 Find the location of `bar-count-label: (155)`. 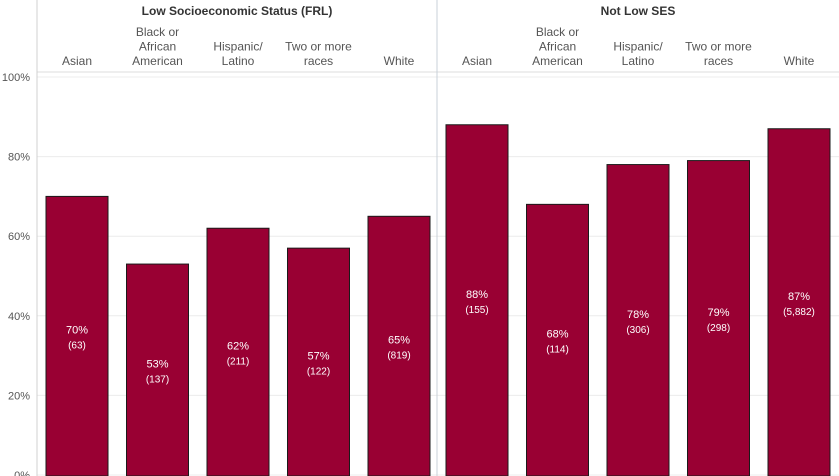

bar-count-label: (155) is located at coordinates (476, 310).